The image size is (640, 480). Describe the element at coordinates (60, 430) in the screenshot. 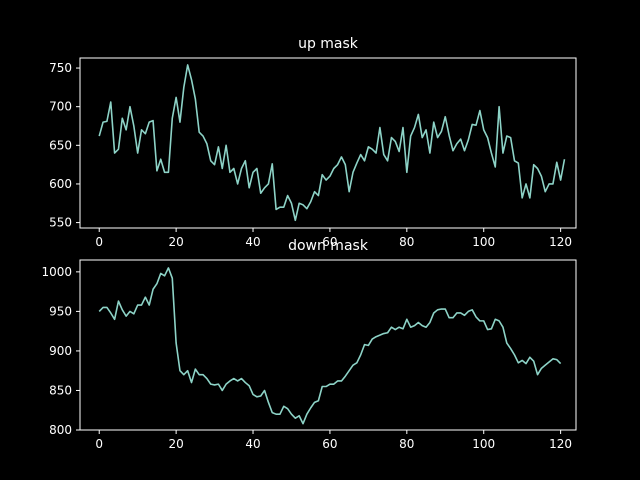

I see `y-tick-label: 800` at that location.